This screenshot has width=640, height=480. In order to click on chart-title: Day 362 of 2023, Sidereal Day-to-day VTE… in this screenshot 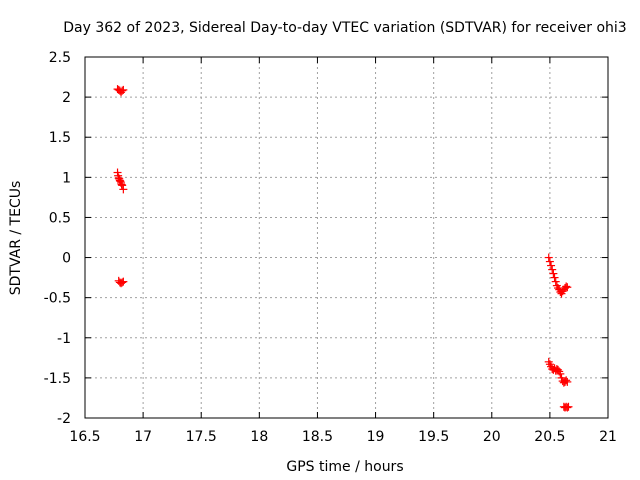, I will do `click(344, 28)`.